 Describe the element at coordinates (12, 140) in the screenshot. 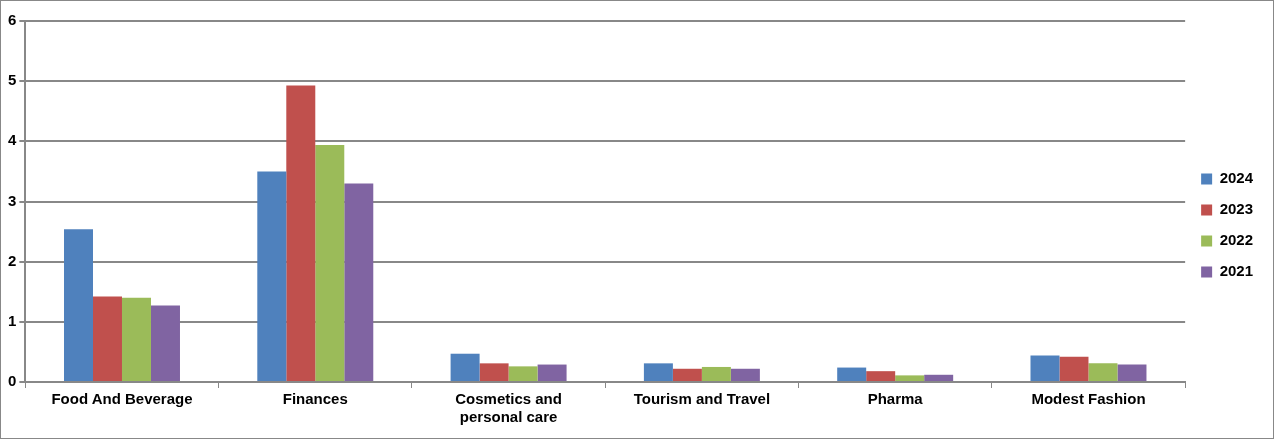

I see `y-tick-label: 4` at that location.